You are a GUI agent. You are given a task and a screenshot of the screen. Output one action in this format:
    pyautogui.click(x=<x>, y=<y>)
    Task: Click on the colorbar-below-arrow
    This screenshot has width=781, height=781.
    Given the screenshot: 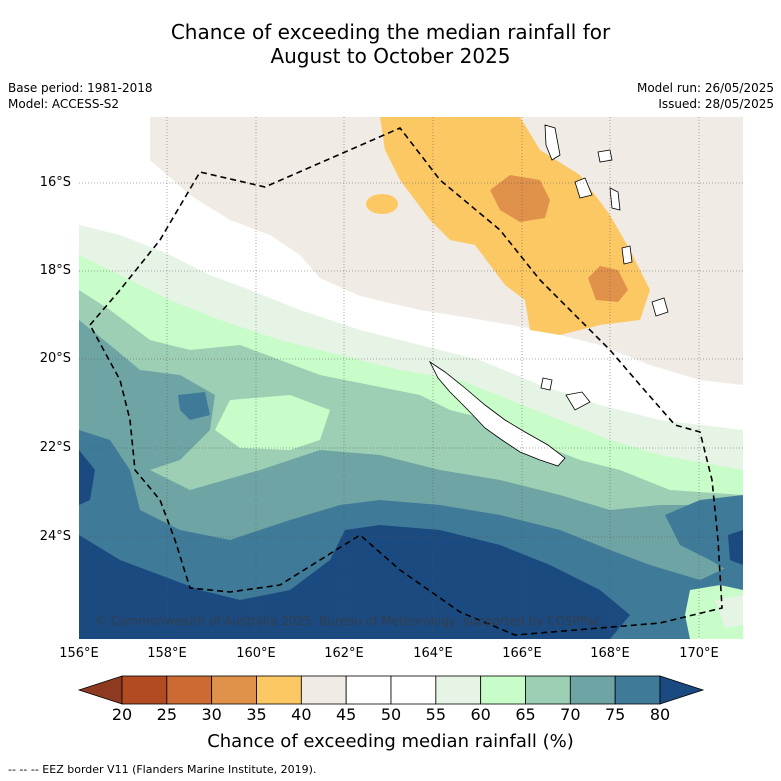 What is the action you would take?
    pyautogui.click(x=100, y=690)
    